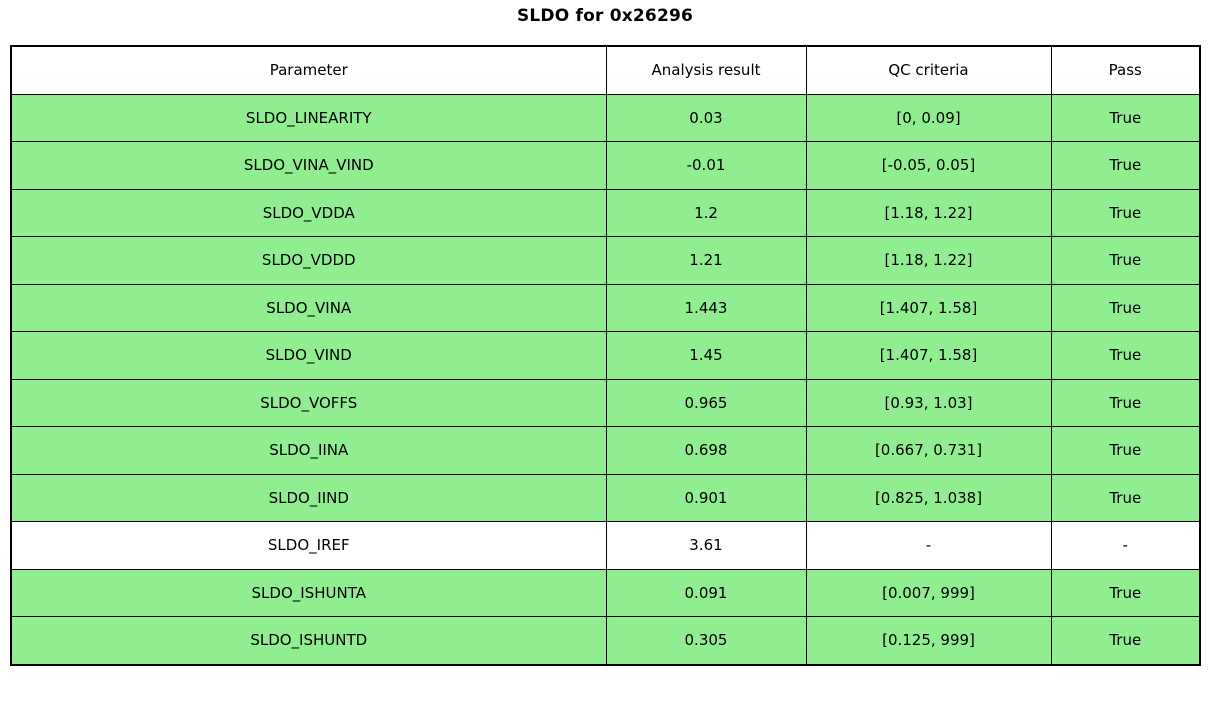 The height and width of the screenshot is (705, 1210). Describe the element at coordinates (605, 16) in the screenshot. I see `page-title: SLDO for 0x26296` at that location.